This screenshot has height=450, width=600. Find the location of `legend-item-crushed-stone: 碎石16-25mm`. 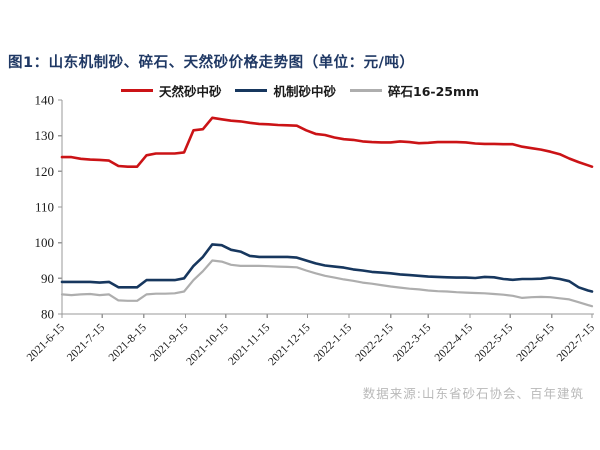

legend-item-crushed-stone: 碎石16-25mm is located at coordinates (414, 90).